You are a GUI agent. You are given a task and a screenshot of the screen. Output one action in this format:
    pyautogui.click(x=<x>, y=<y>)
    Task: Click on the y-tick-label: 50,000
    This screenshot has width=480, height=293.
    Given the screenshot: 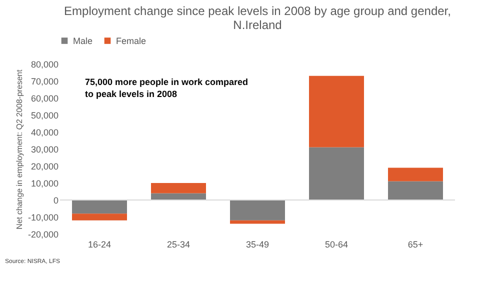 What is the action you would take?
    pyautogui.click(x=44, y=115)
    